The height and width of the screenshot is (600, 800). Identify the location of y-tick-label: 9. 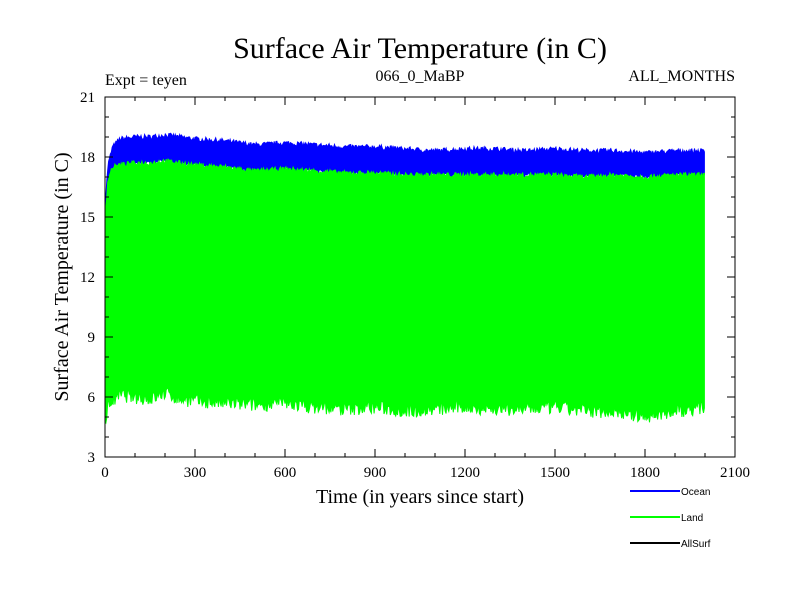
(92, 338).